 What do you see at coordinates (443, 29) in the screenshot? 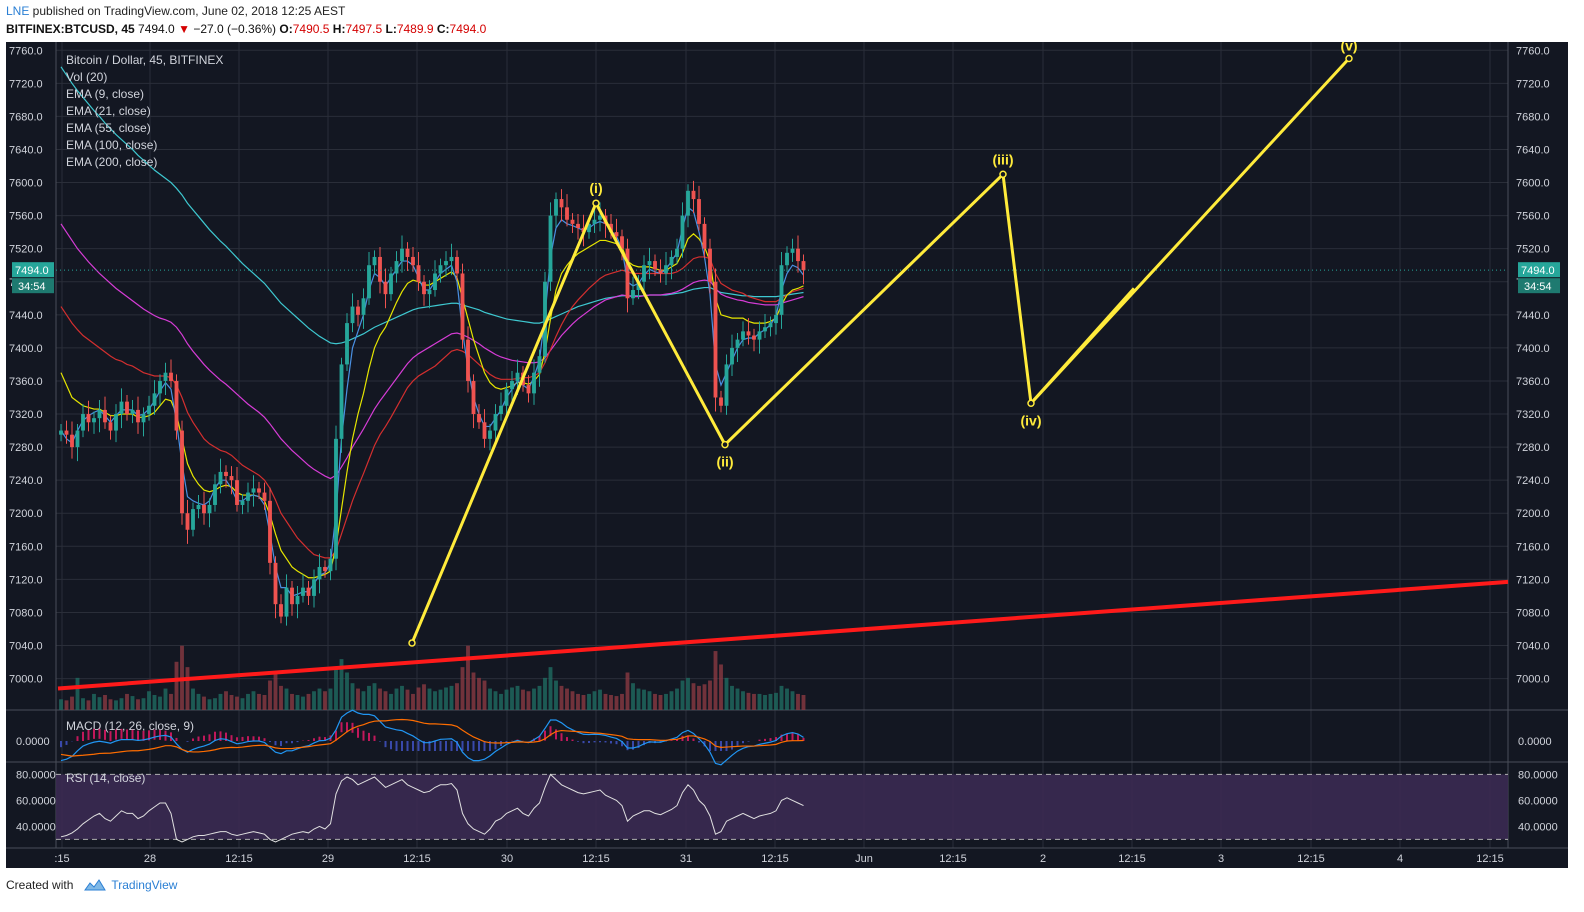
I see `close-label: C:` at bounding box center [443, 29].